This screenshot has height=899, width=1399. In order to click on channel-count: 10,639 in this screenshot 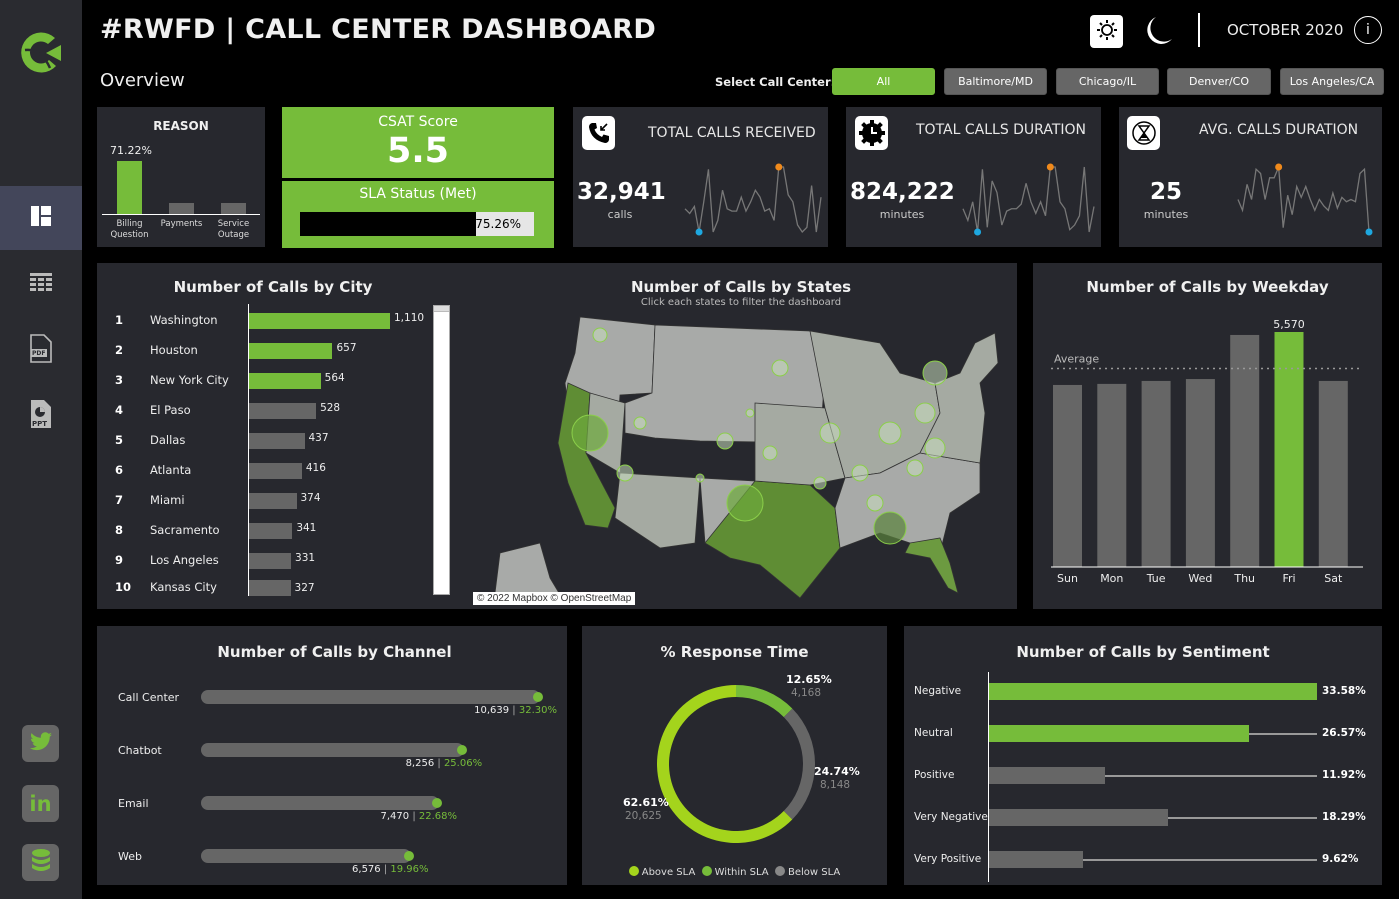, I will do `click(492, 710)`.